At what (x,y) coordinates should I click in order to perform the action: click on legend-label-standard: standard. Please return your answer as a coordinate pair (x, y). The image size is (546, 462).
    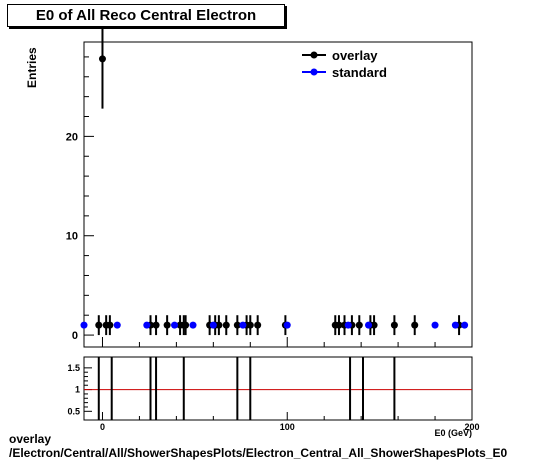
    Looking at the image, I should click on (359, 72).